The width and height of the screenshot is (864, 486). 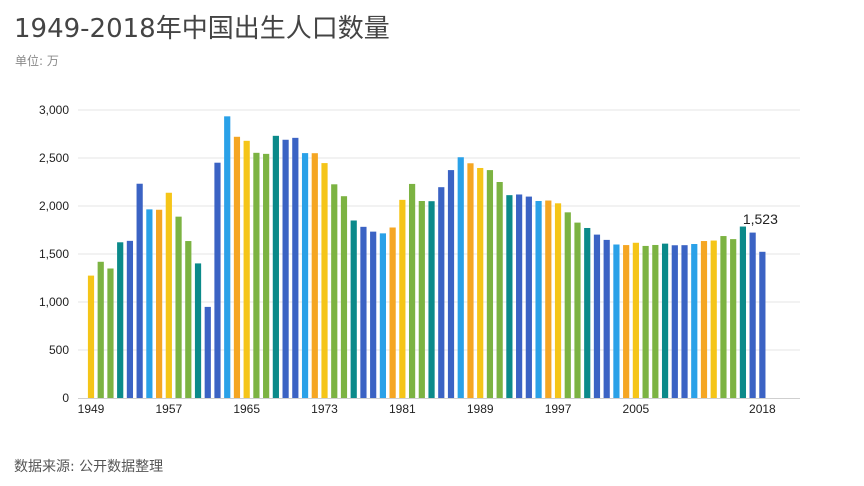 What do you see at coordinates (626, 321) in the screenshot?
I see `bar-2004` at bounding box center [626, 321].